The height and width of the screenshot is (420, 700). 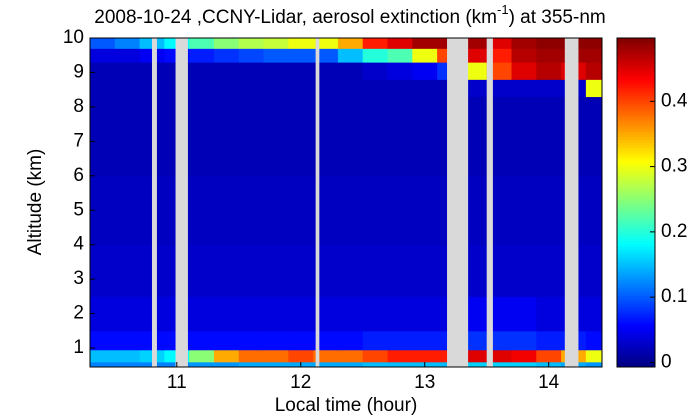 I want to click on y-tick-label: 4, so click(x=78, y=244).